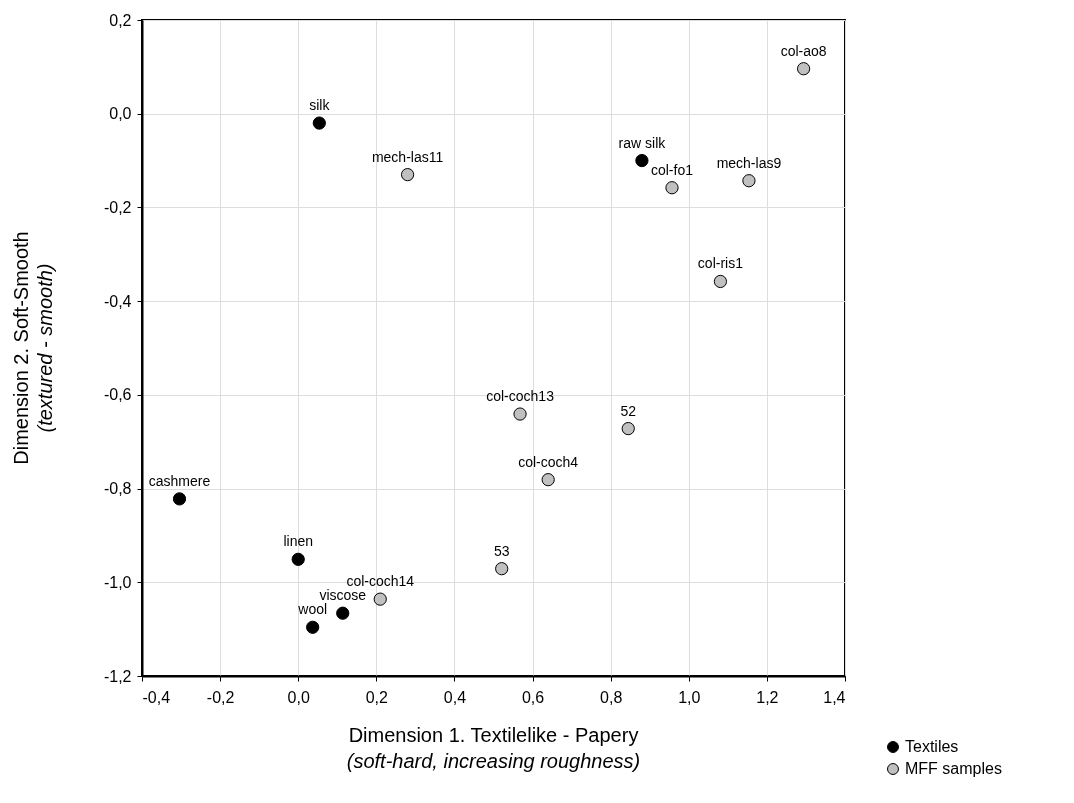 The image size is (1074, 803). I want to click on y-tick-label: -0,6, so click(117, 395).